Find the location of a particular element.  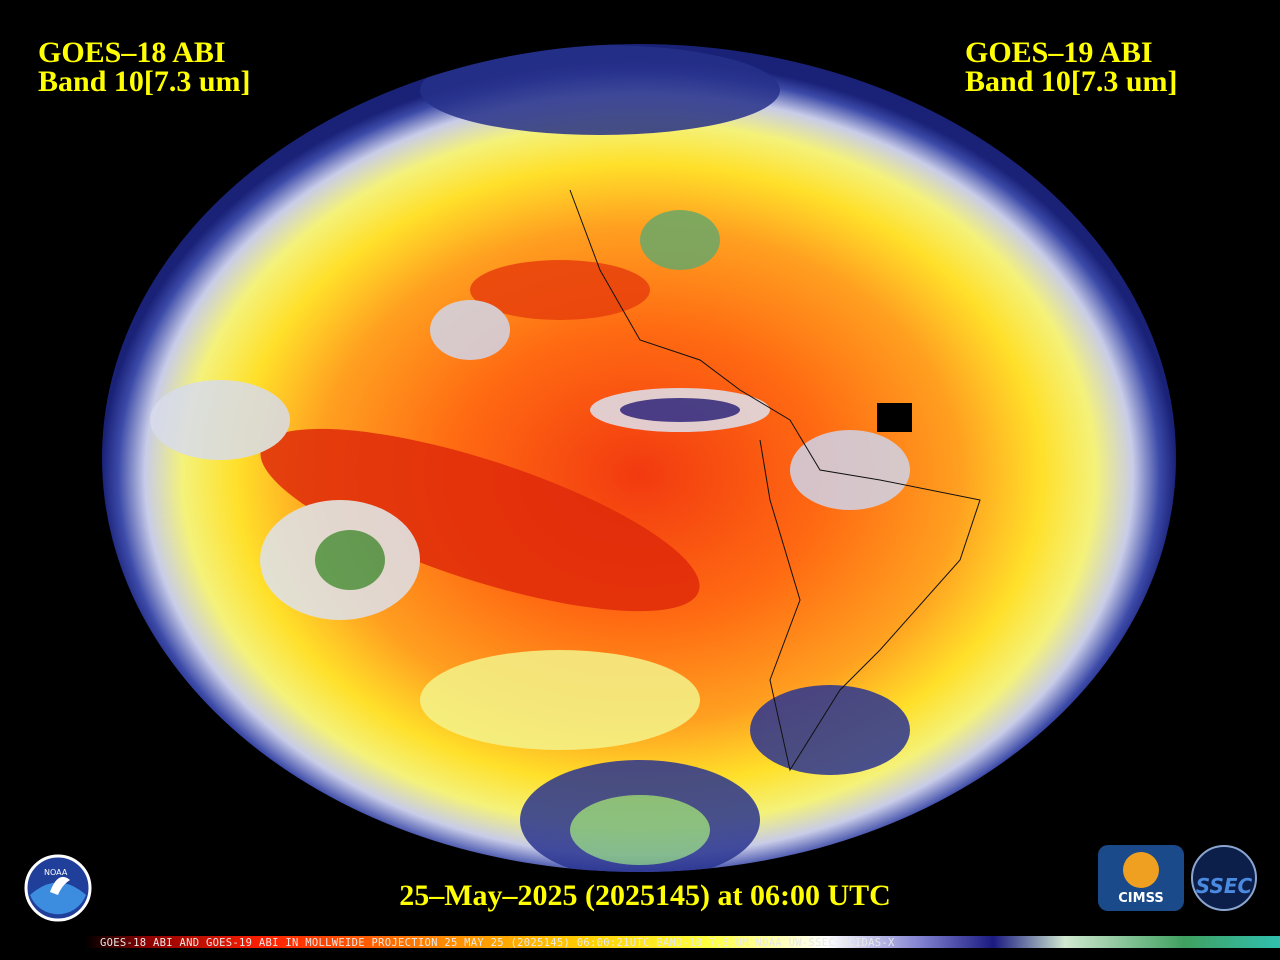

ssec-text: SSEC is located at coordinates (1224, 886).